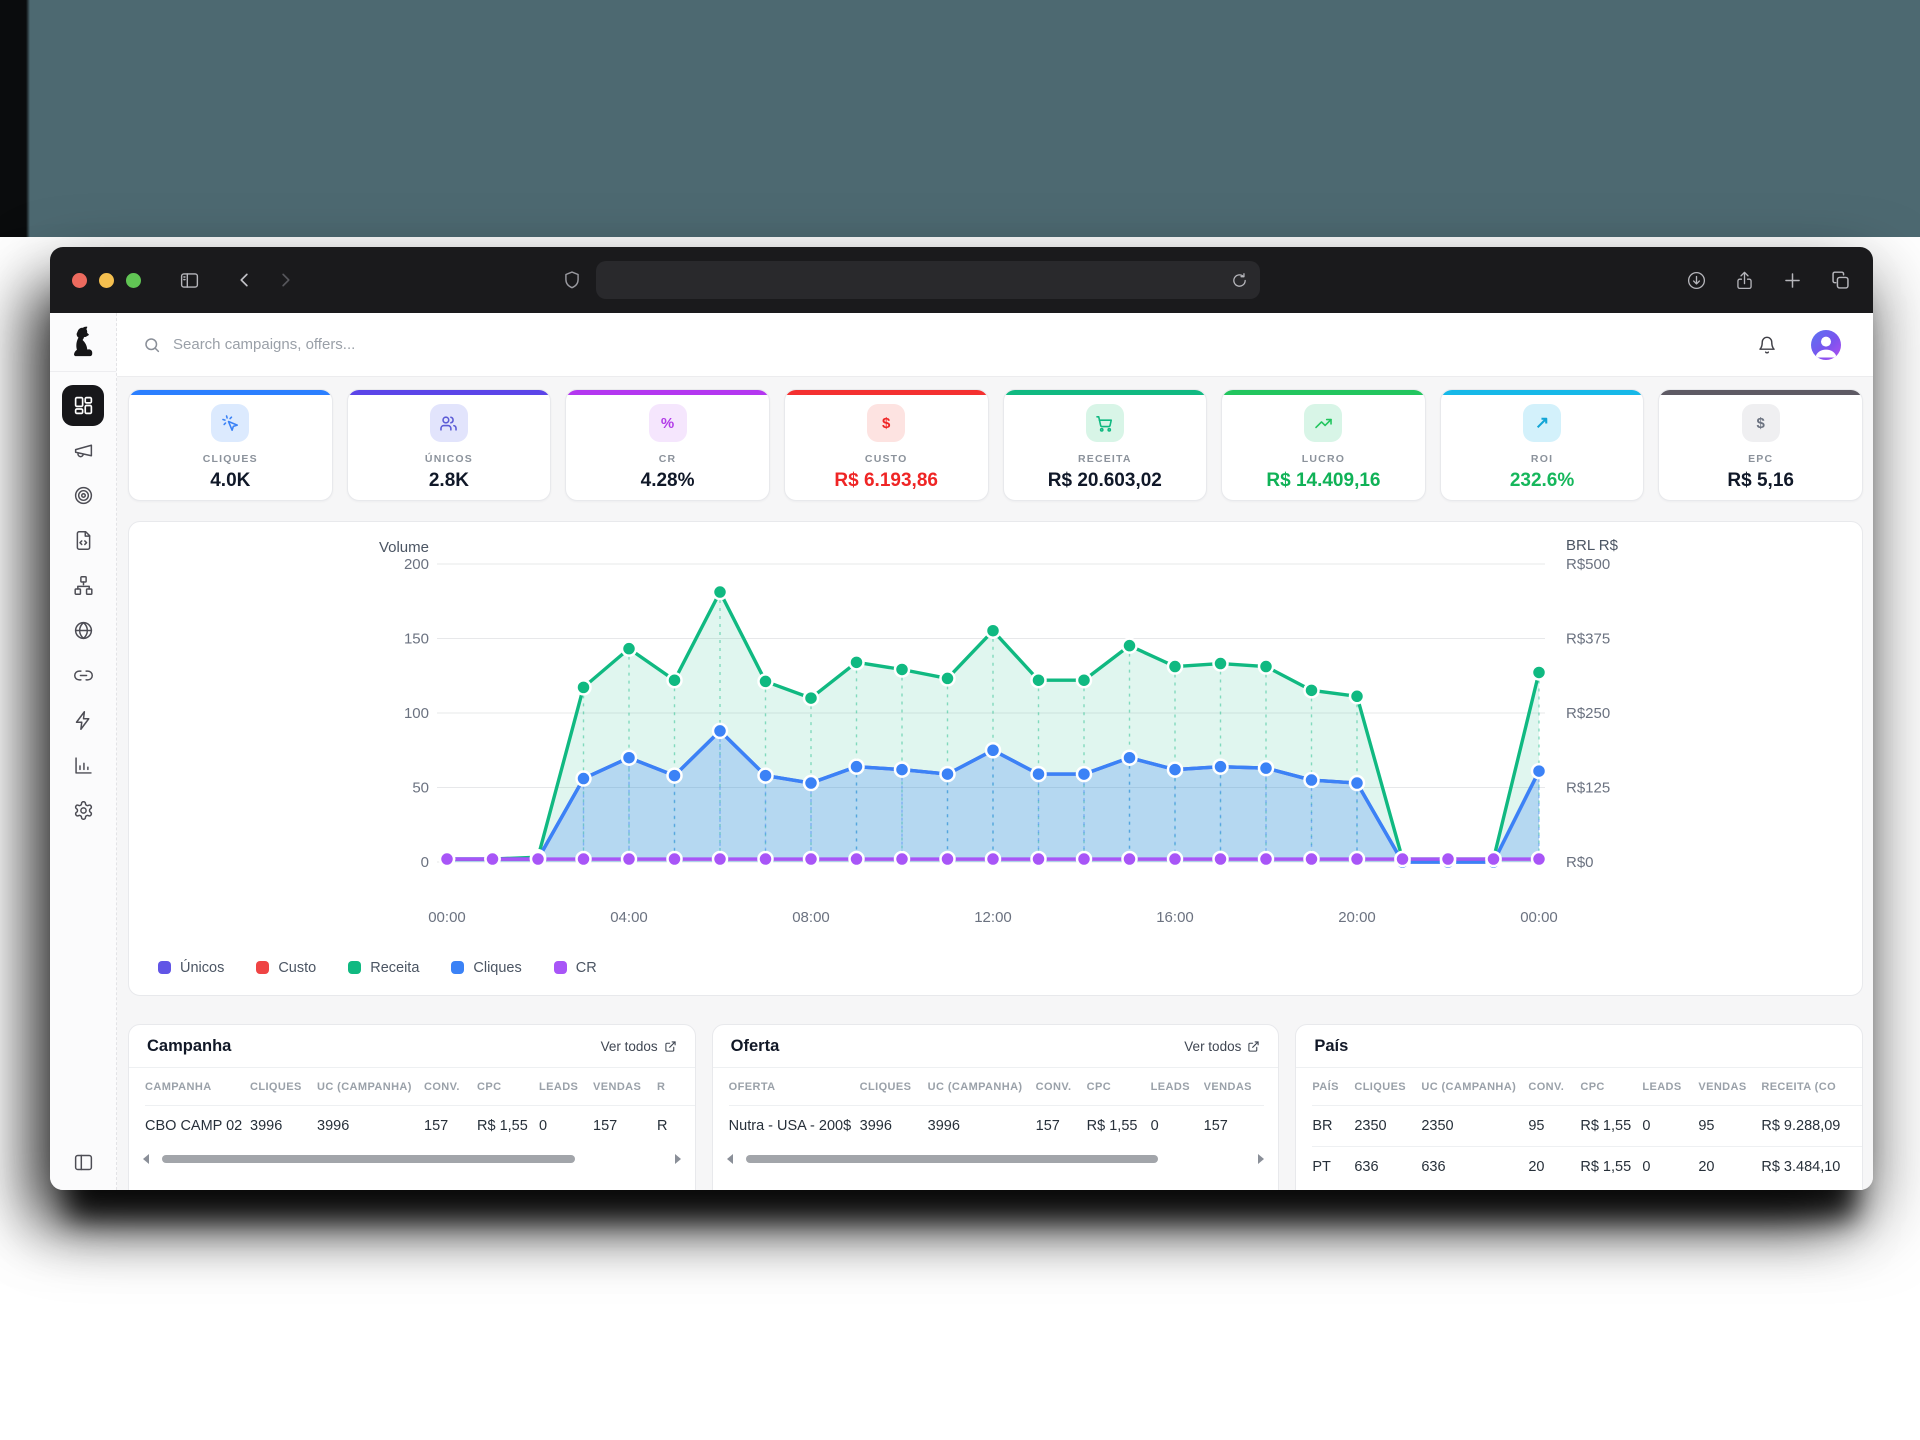  Describe the element at coordinates (191, 968) in the screenshot. I see `legend-item-únicos: Únicos` at that location.